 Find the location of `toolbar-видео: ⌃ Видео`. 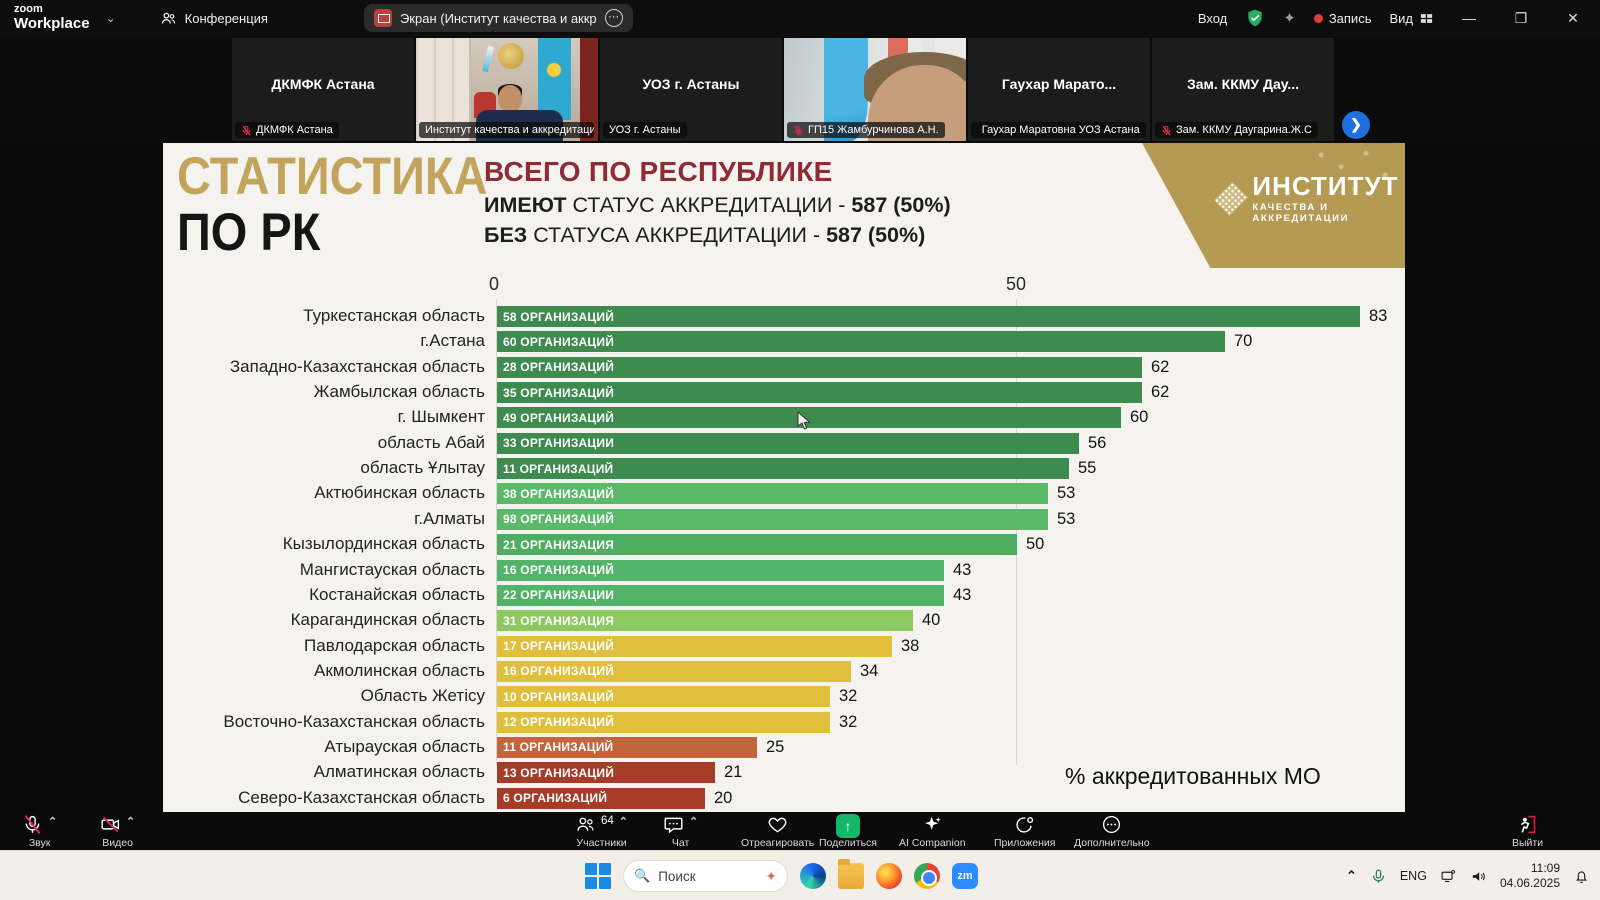

toolbar-видео: ⌃ Видео is located at coordinates (117, 831).